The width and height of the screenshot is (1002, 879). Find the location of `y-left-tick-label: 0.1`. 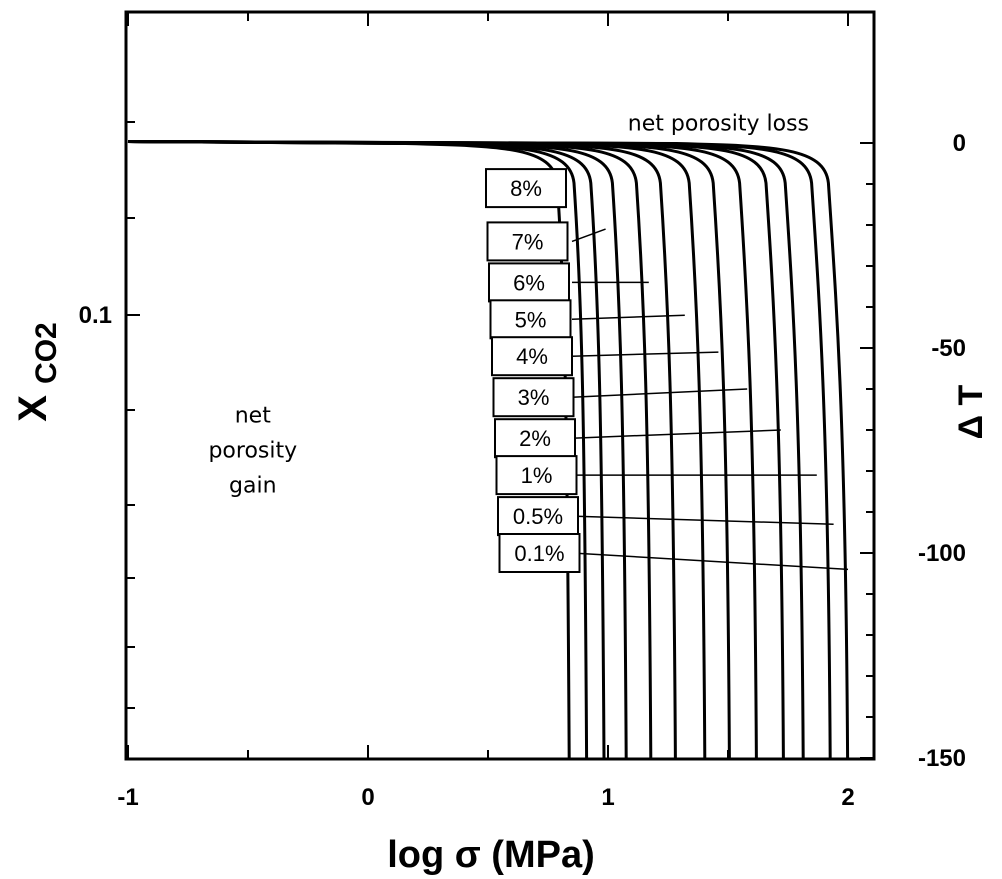

y-left-tick-label: 0.1 is located at coordinates (95, 315).